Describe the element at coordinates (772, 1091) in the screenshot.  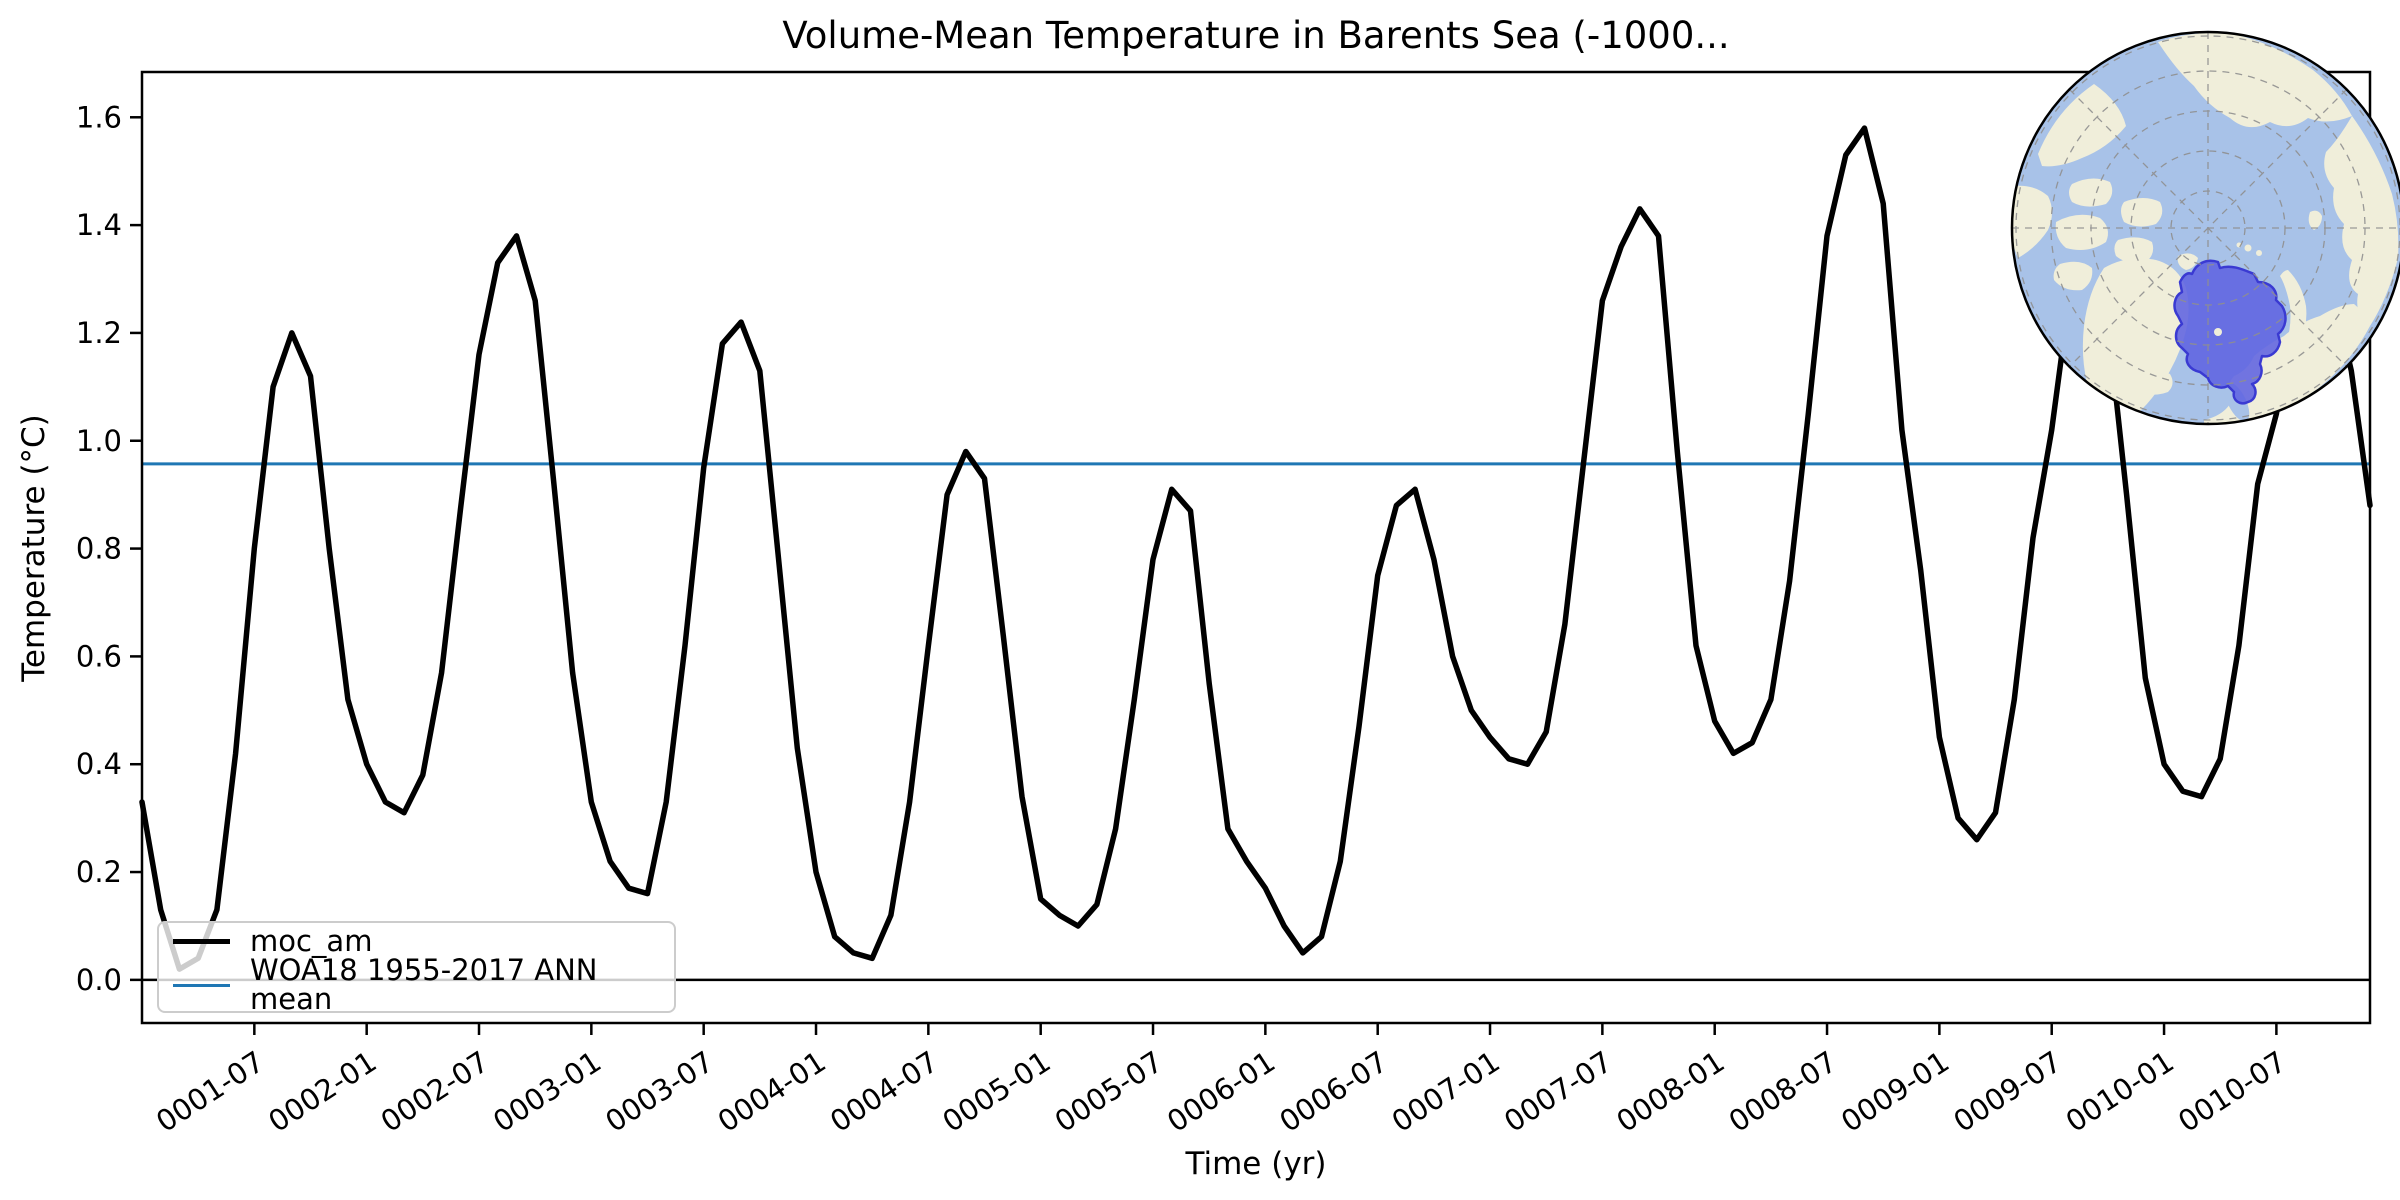
I see `x-tick-label: 0004-01` at that location.